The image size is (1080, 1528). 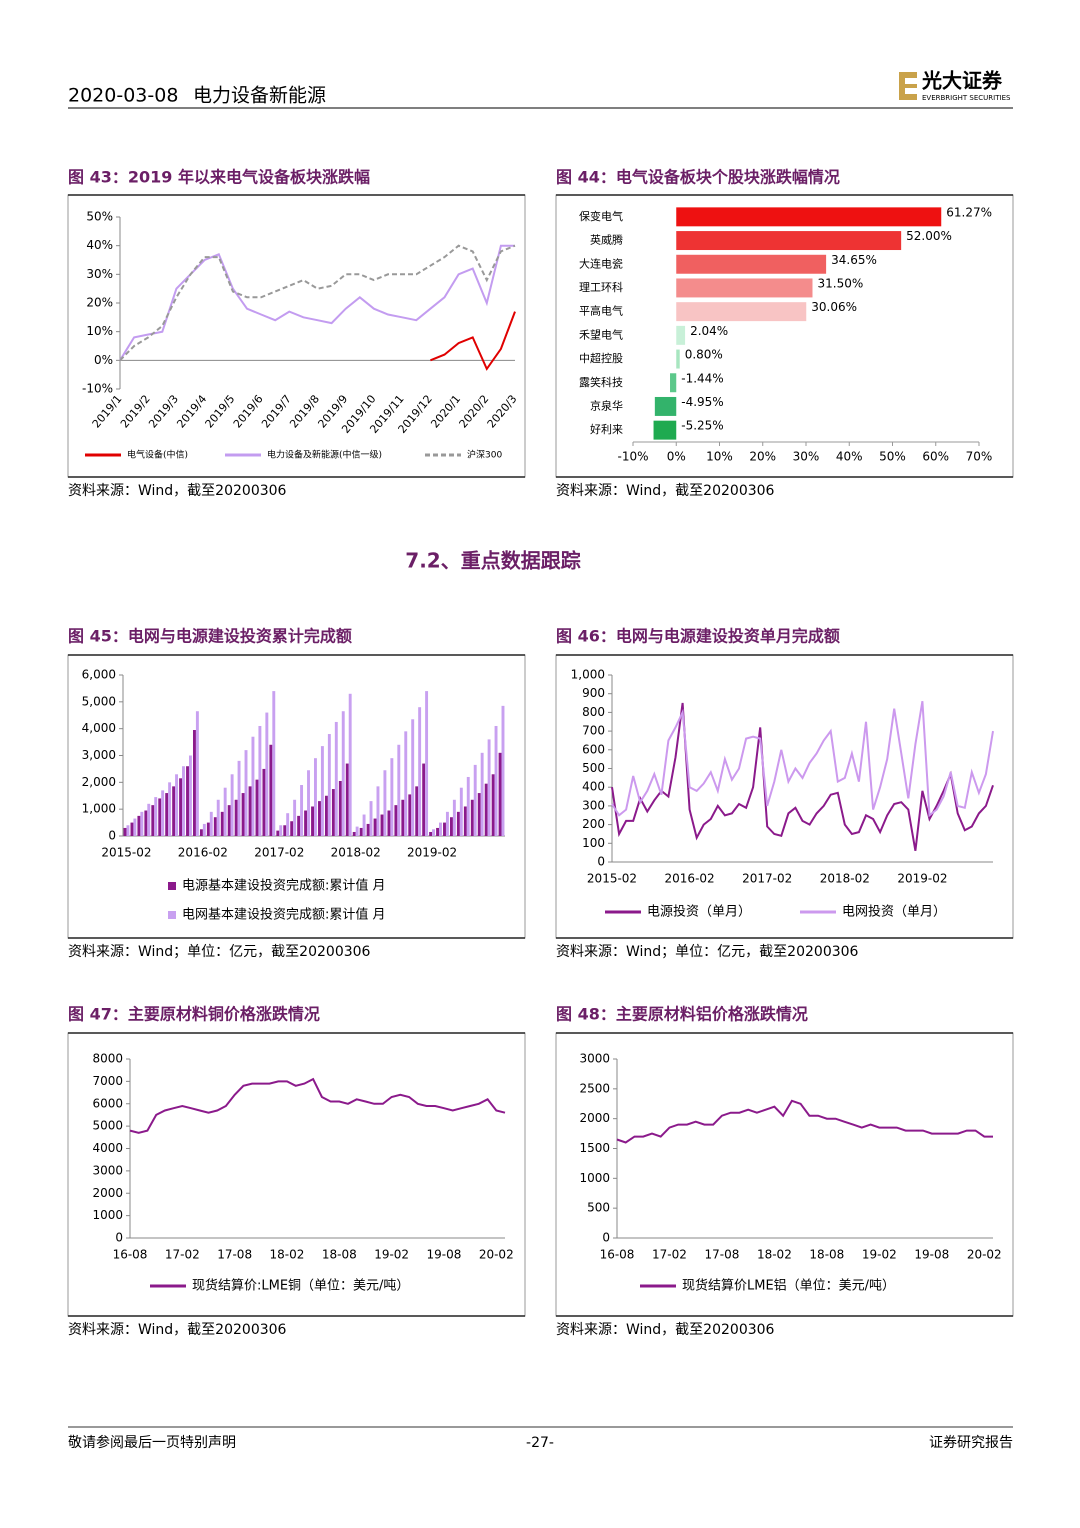 What do you see at coordinates (601, 216) in the screenshot?
I see `category-label: 保变电气` at bounding box center [601, 216].